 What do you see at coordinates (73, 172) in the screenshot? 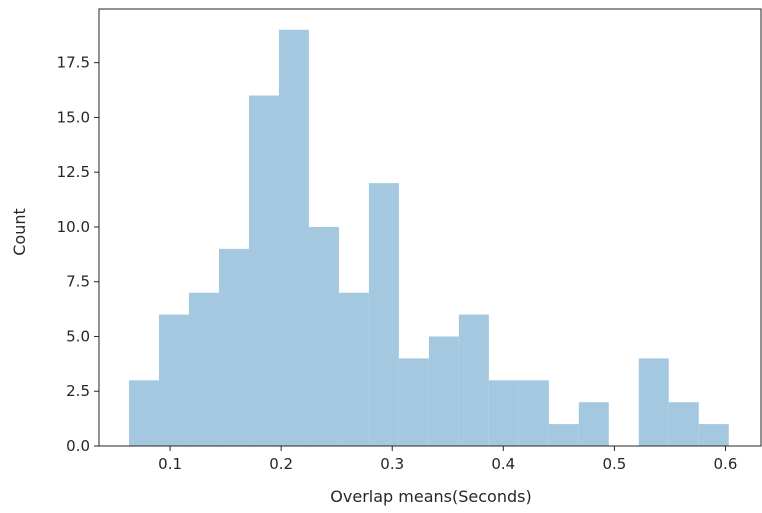
I see `y-tick-label: 12.5` at bounding box center [73, 172].